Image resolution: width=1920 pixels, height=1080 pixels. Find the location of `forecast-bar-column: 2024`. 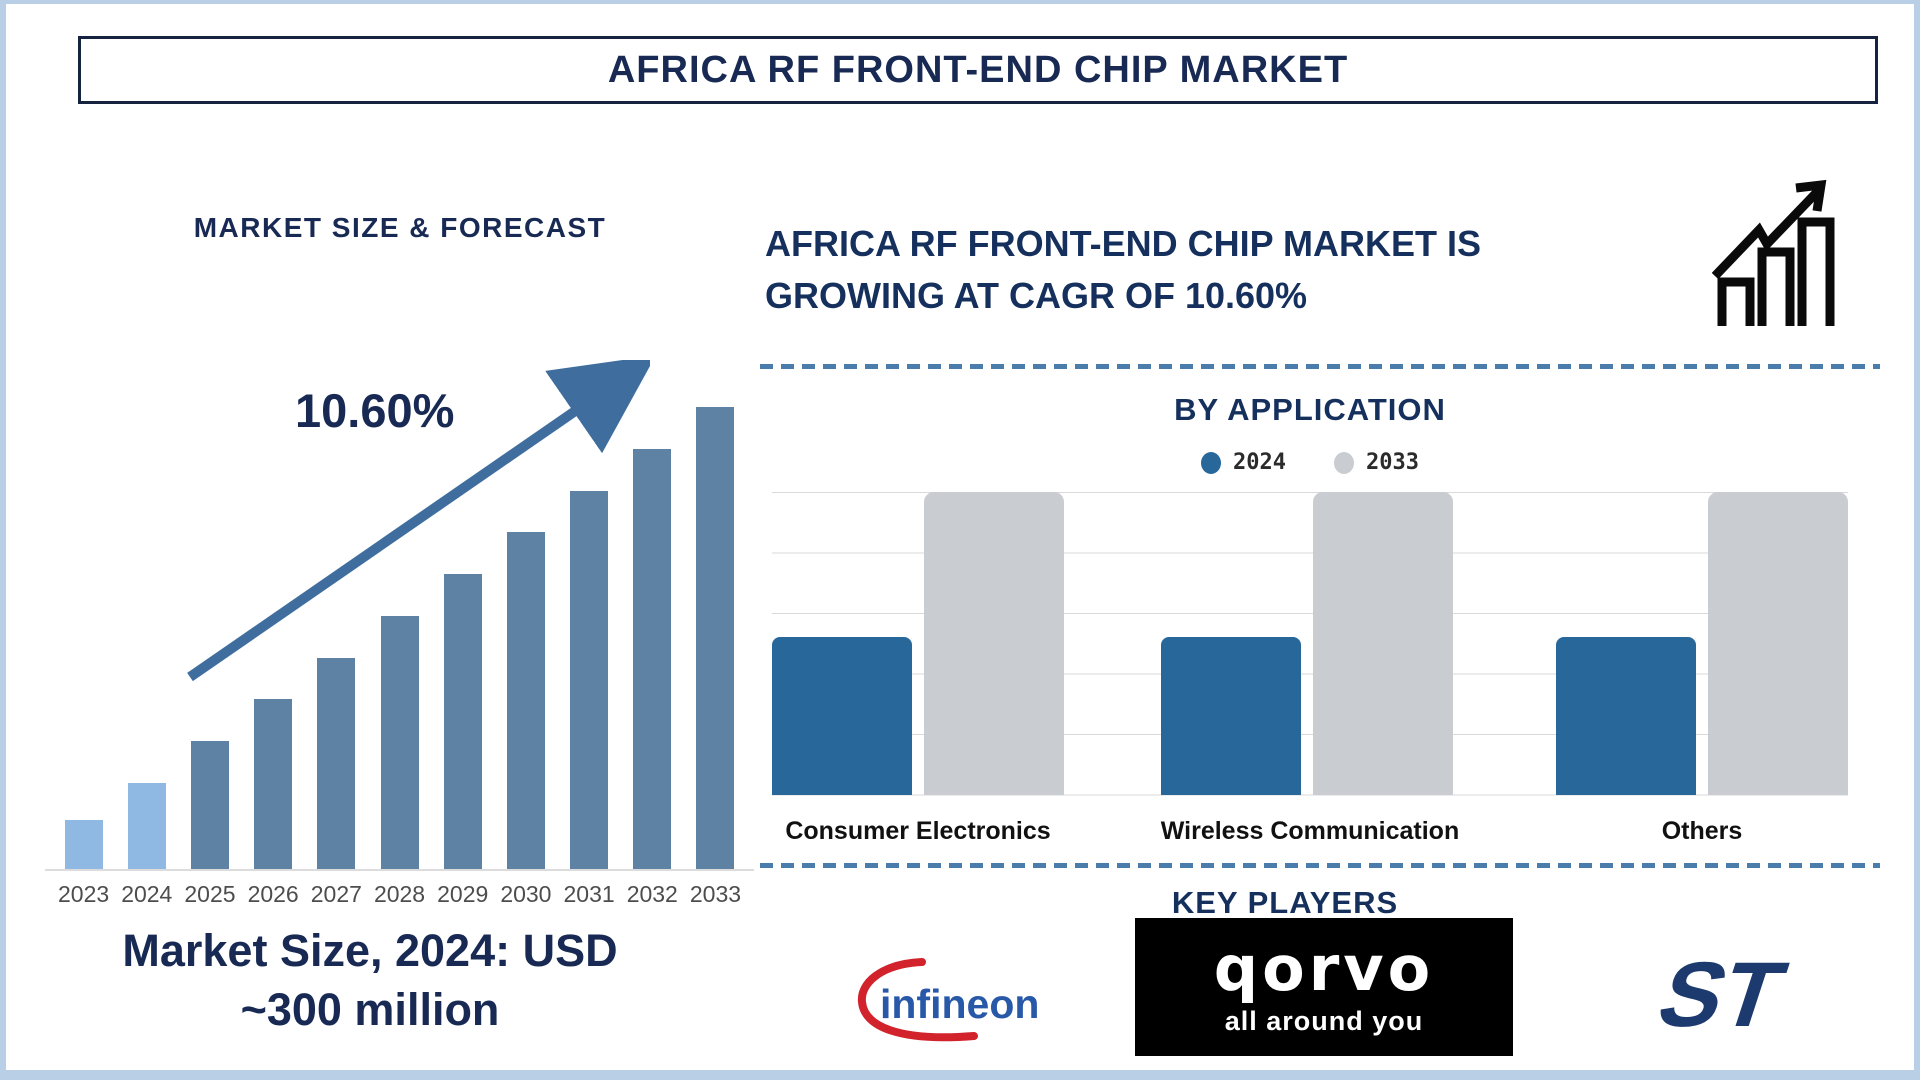

forecast-bar-column: 2024 is located at coordinates (146, 652).